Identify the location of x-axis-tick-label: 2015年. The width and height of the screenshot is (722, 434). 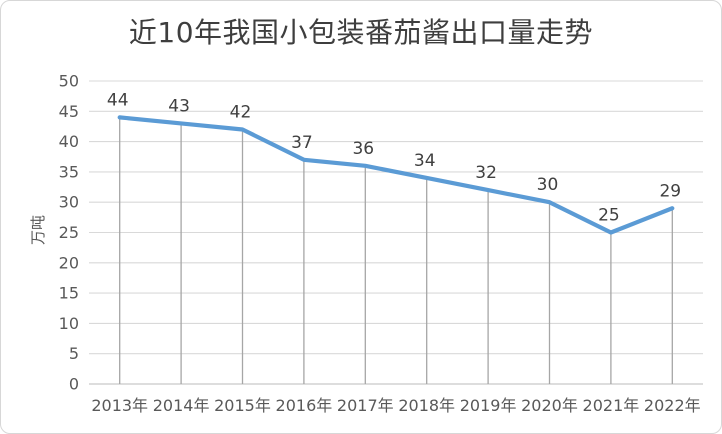
(242, 405).